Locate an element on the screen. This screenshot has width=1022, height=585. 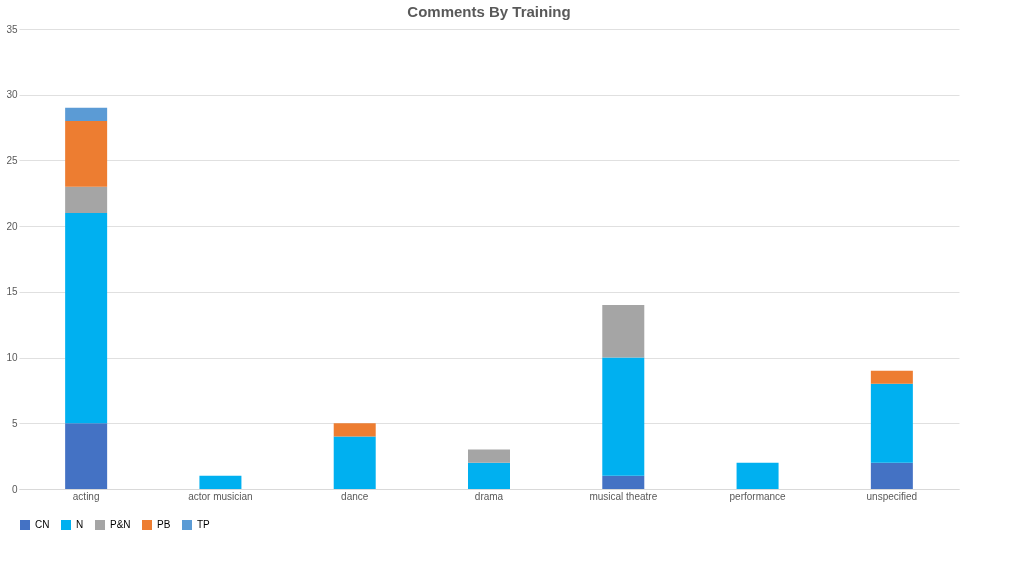
legend-label: CN is located at coordinates (42, 524).